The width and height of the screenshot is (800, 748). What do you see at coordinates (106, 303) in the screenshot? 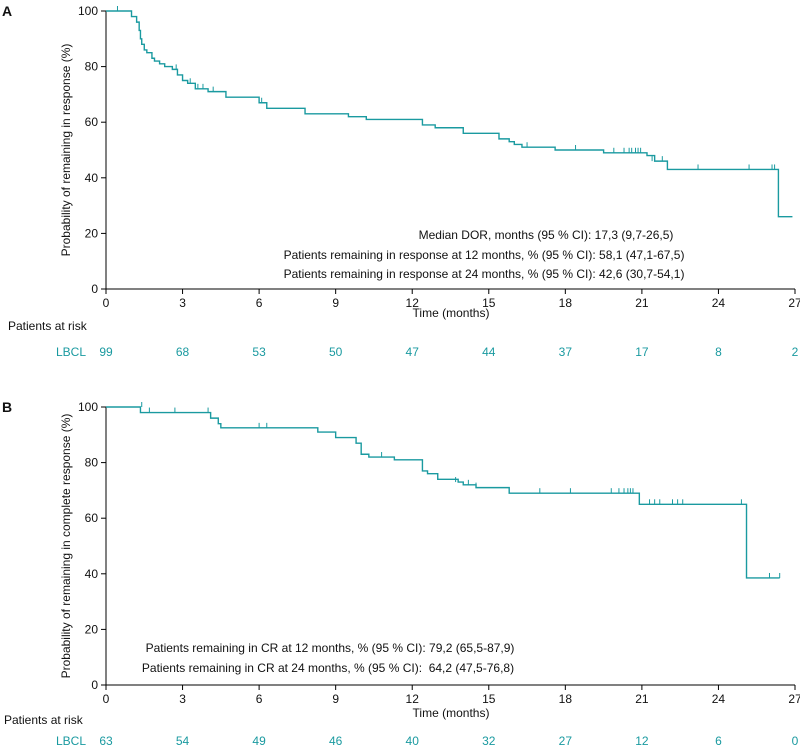
I see `panel-a-x-tick-label: 0` at bounding box center [106, 303].